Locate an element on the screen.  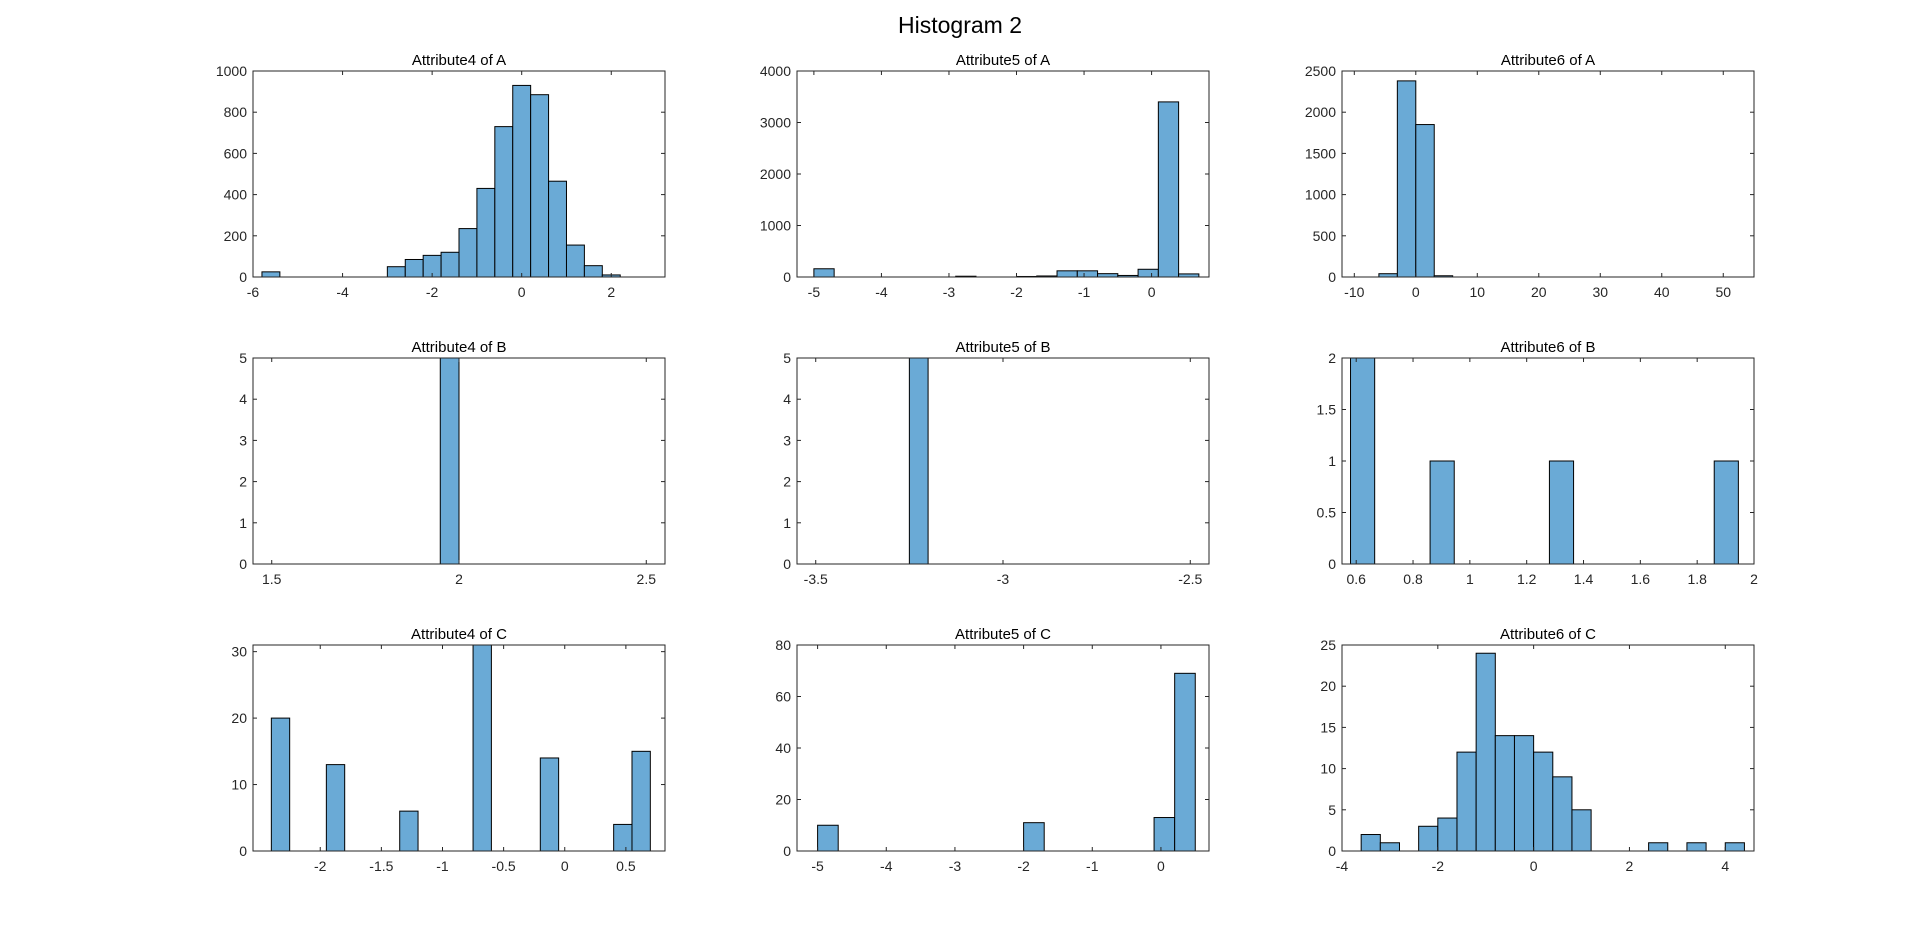
x-tick-label: 20 is located at coordinates (1539, 292).